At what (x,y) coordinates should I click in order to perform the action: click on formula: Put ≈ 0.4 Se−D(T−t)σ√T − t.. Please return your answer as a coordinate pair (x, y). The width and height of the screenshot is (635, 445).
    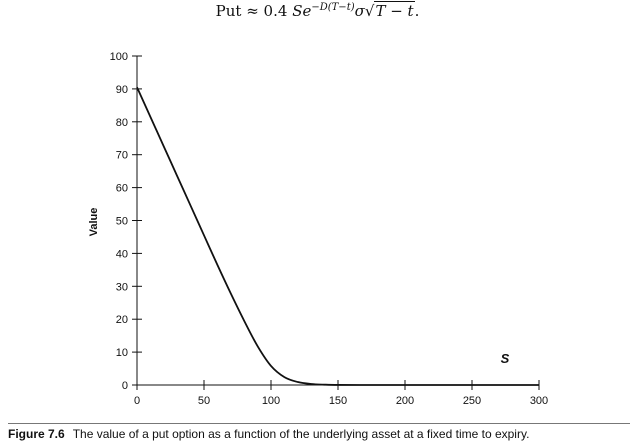
    Looking at the image, I should click on (317, 10).